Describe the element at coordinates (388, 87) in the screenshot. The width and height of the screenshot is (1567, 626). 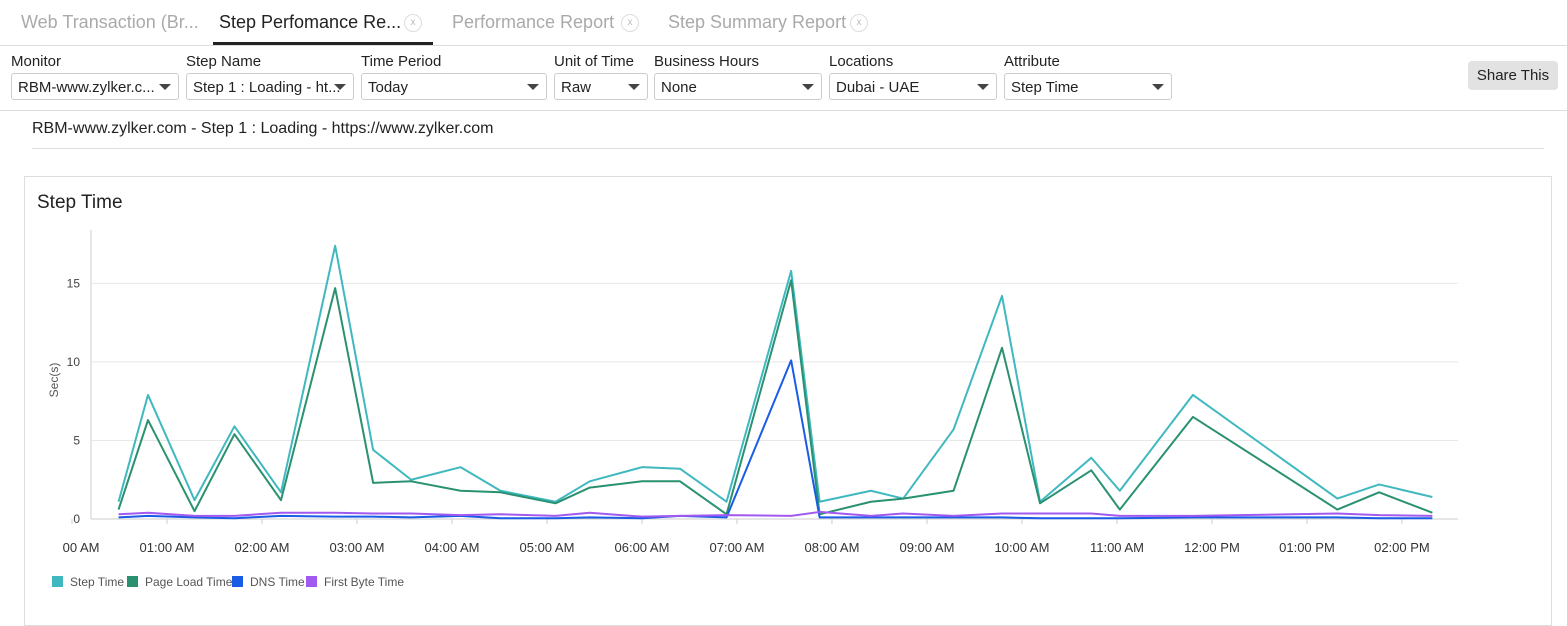
I see `dropdown-value: Today` at that location.